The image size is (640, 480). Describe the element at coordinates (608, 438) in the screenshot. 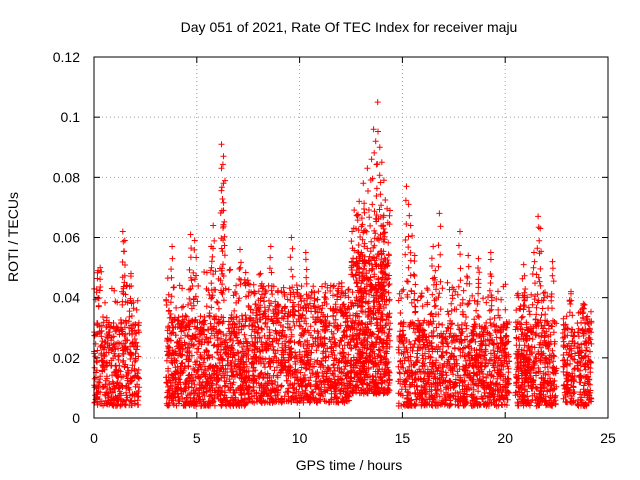

I see `x-tick-label: 25` at that location.